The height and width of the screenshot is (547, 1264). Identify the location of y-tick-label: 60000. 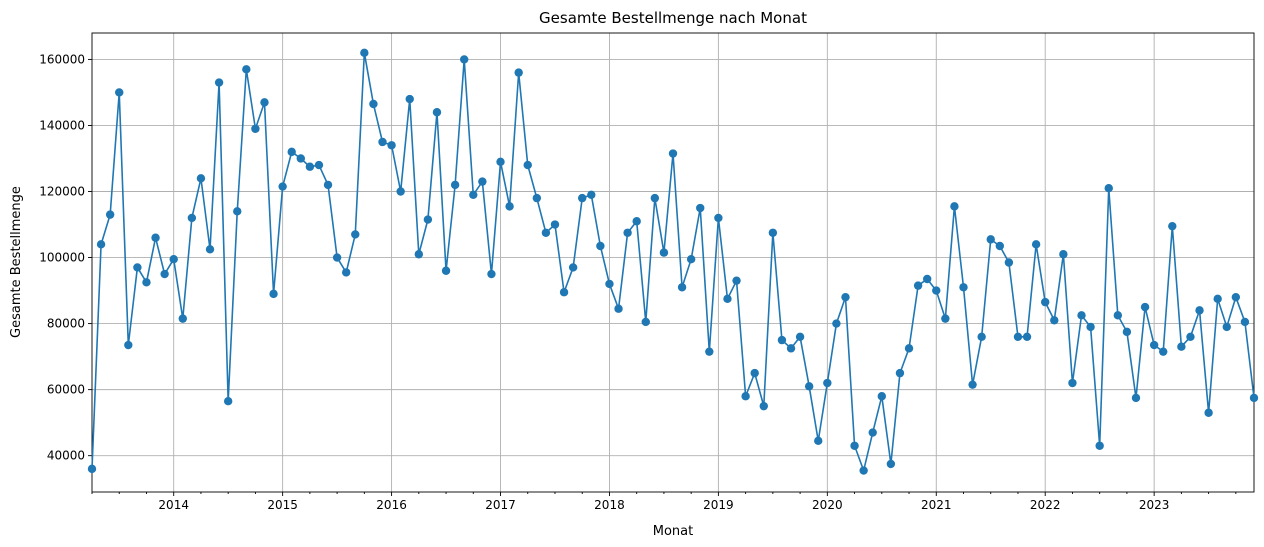
(66, 390).